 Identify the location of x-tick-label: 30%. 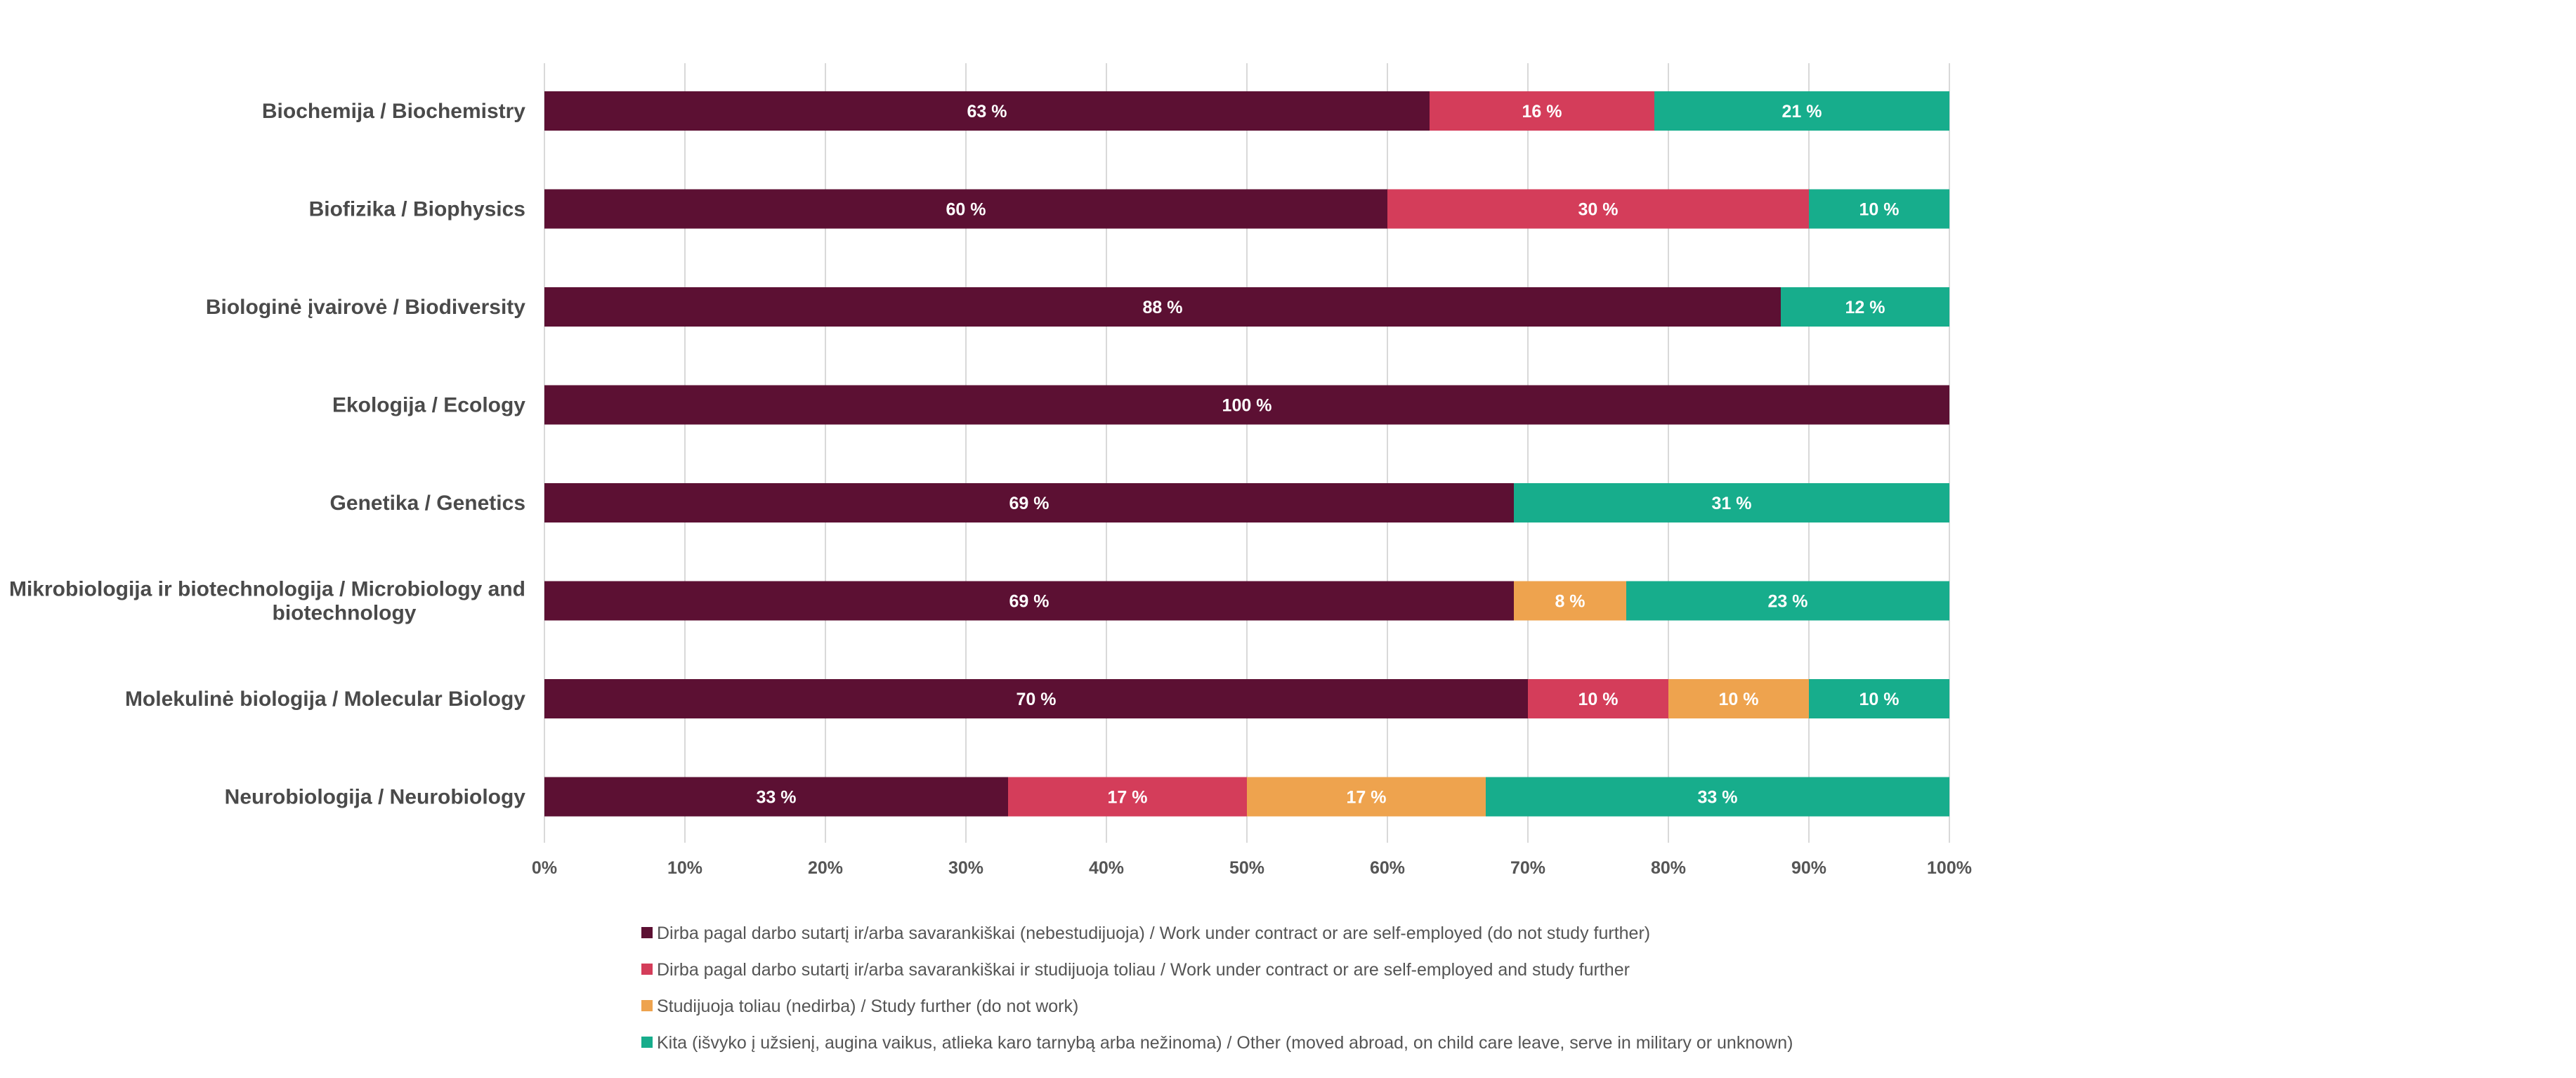
(966, 868).